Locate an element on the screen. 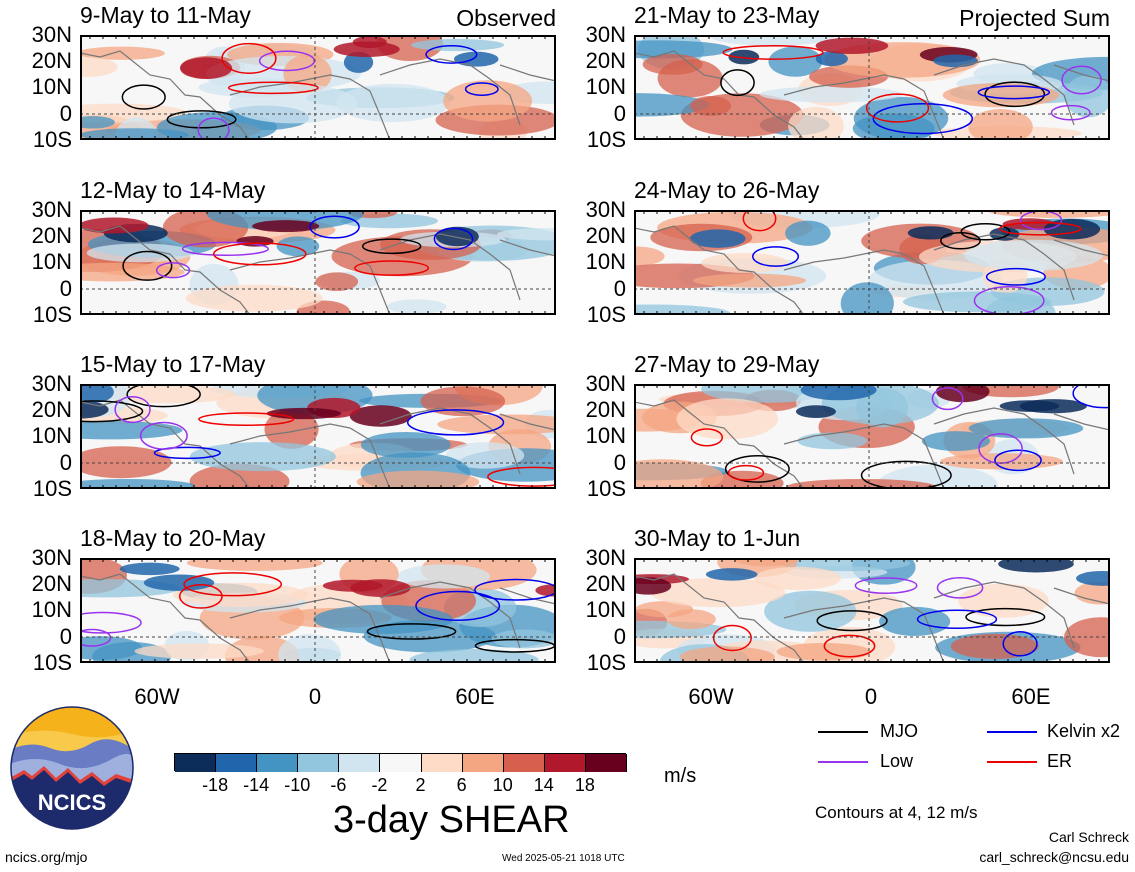 This screenshot has width=1135, height=872. panel-title: 9-May to 11-May is located at coordinates (165, 15).